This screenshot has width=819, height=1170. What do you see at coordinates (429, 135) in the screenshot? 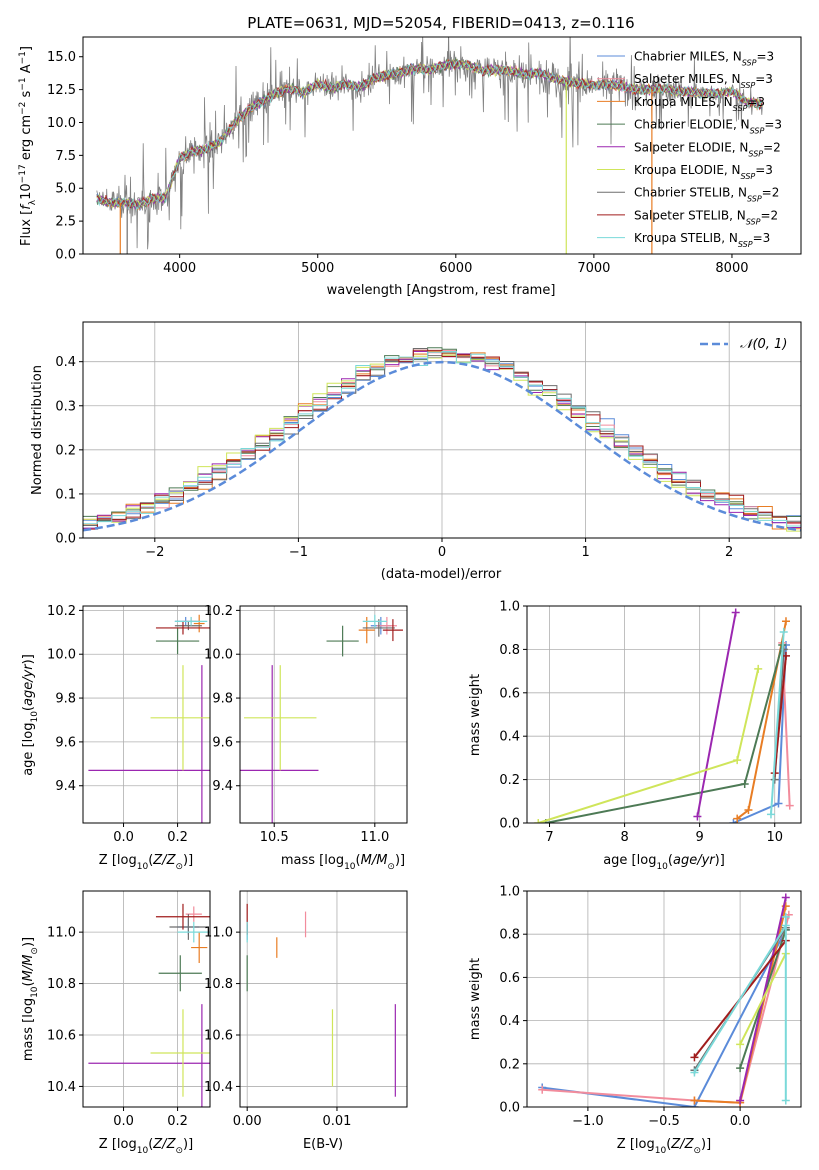
I see `model-line-kroupa_stelib` at bounding box center [429, 135].